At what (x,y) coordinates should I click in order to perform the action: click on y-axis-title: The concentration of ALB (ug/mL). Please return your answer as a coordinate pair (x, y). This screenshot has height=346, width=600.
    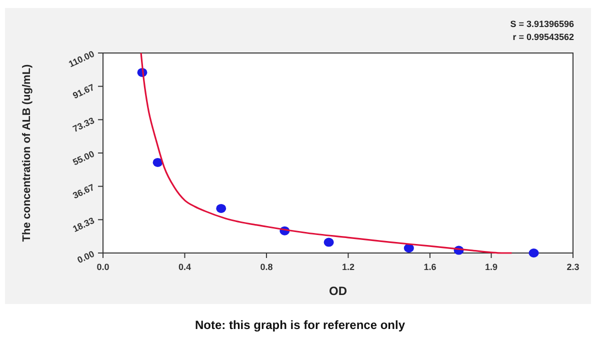
    Looking at the image, I should click on (27, 153).